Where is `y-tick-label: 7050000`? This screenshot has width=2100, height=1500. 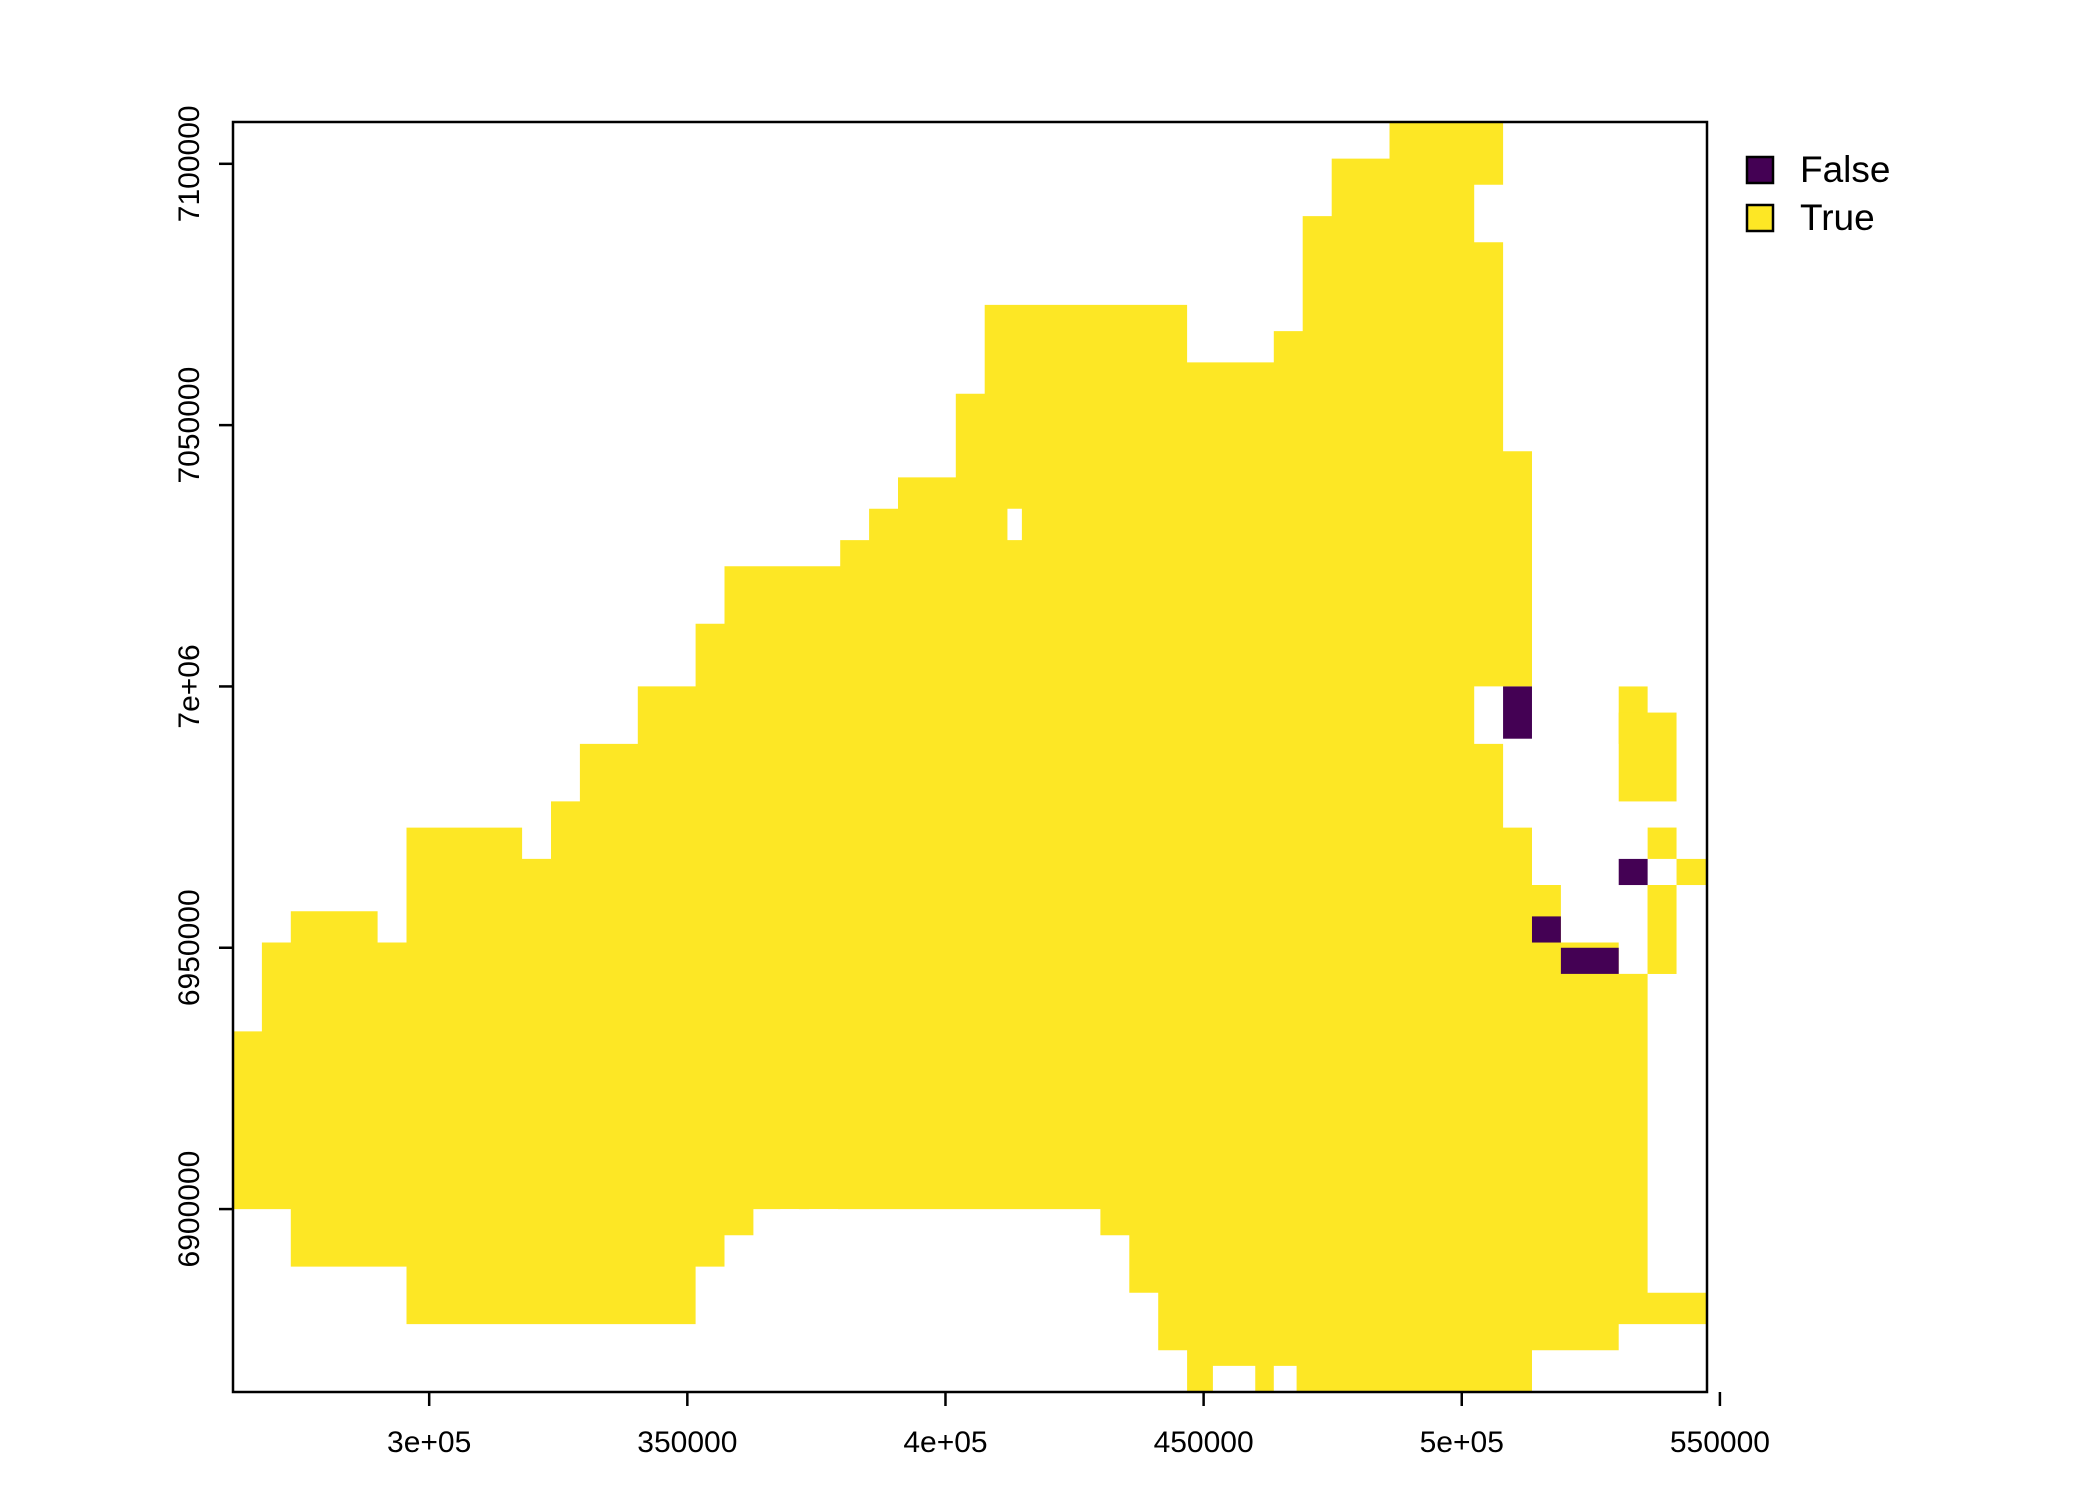 y-tick-label: 7050000 is located at coordinates (189, 425).